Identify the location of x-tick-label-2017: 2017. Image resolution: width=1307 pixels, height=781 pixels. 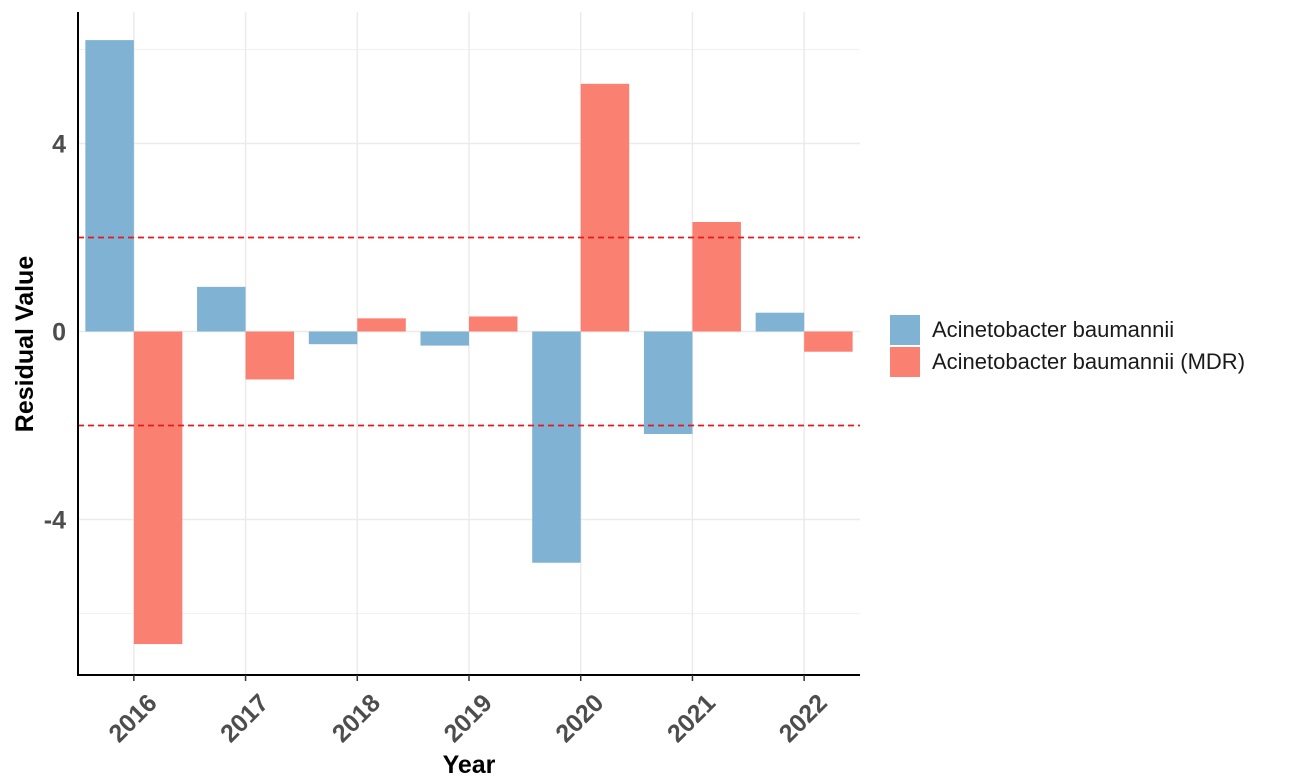
(244, 718).